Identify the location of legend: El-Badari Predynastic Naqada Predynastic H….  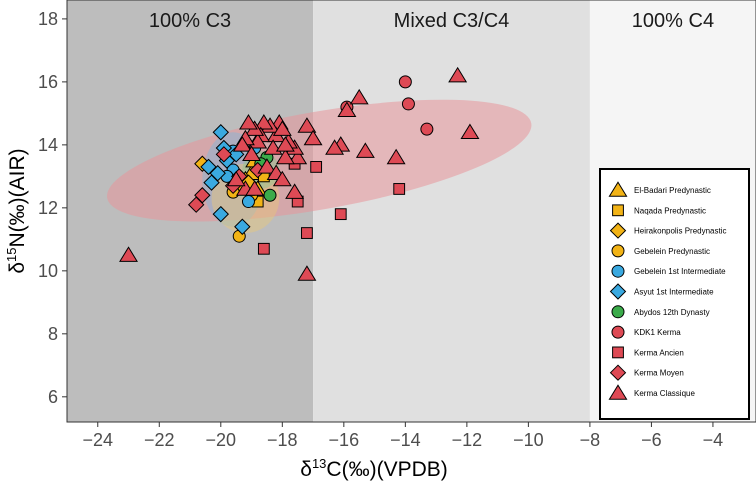
(674, 294).